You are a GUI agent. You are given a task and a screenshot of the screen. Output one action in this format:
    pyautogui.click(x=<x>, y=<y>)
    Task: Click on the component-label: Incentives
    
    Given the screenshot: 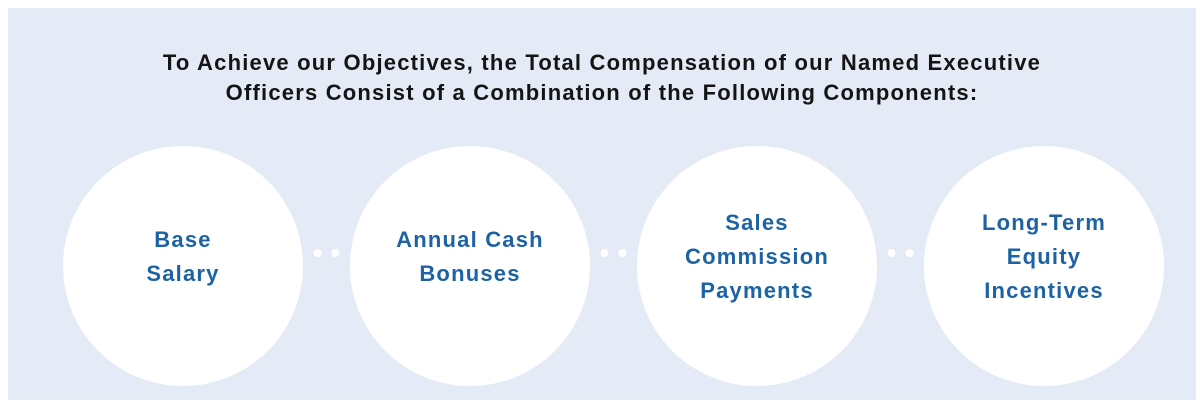 What is the action you would take?
    pyautogui.click(x=1044, y=290)
    